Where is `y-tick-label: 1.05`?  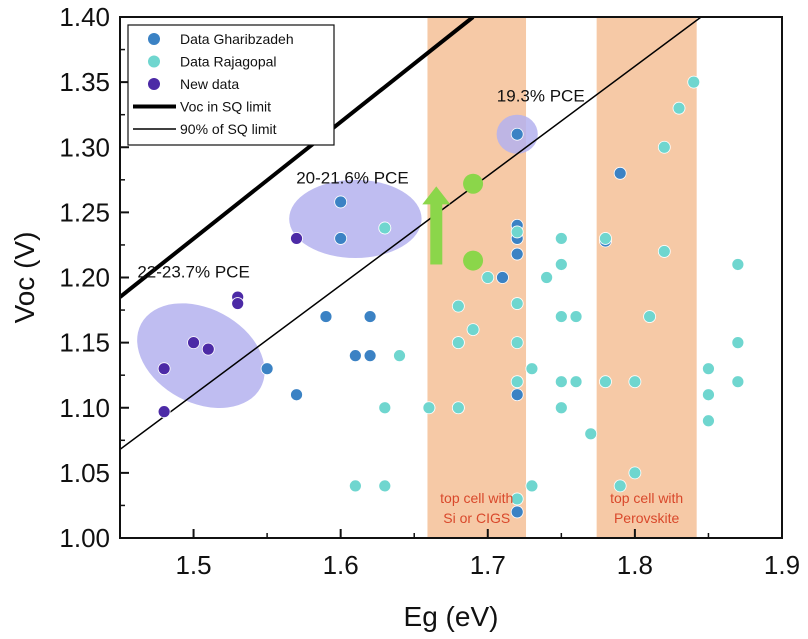
y-tick-label: 1.05 is located at coordinates (84, 473).